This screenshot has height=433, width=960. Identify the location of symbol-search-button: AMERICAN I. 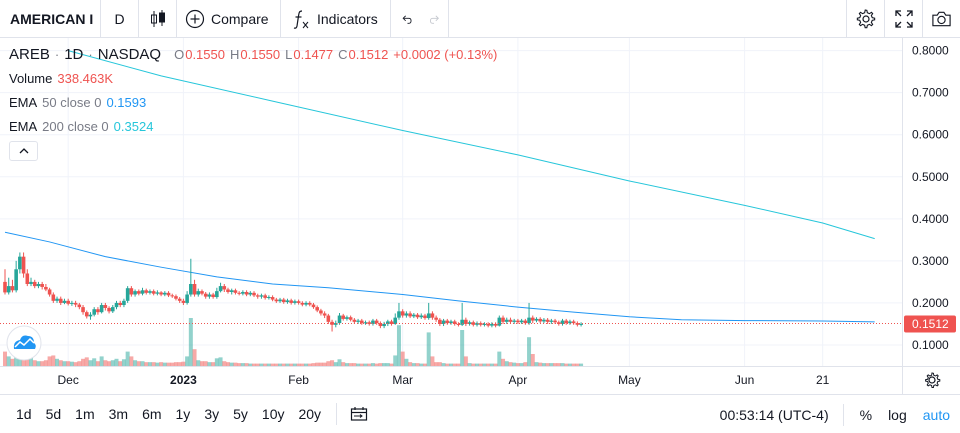
(50, 19).